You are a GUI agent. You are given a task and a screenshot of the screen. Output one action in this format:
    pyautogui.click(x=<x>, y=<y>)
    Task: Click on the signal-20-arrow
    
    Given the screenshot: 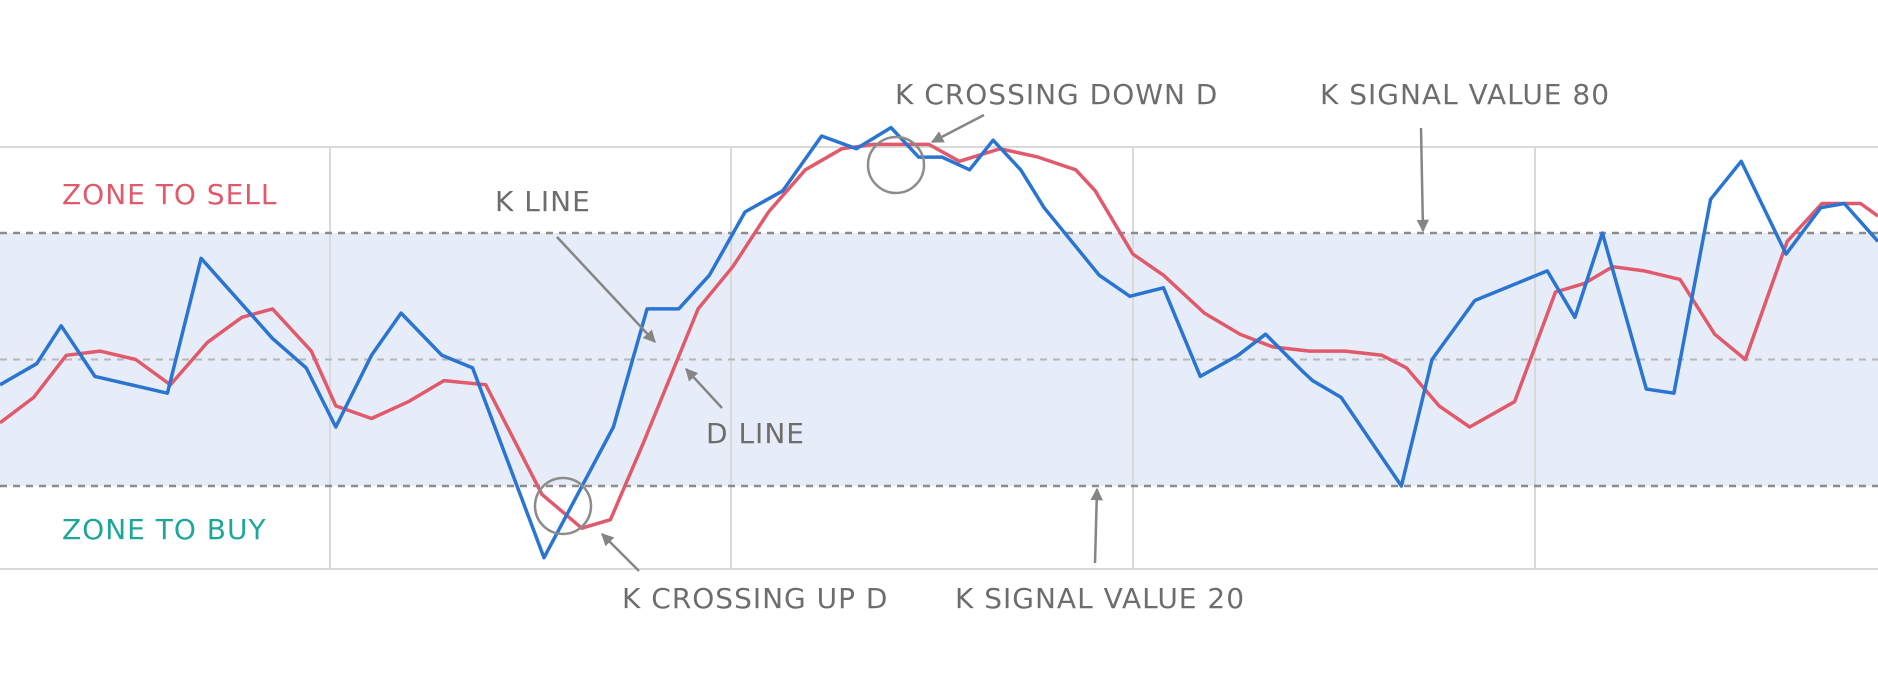 What is the action you would take?
    pyautogui.click(x=1096, y=525)
    